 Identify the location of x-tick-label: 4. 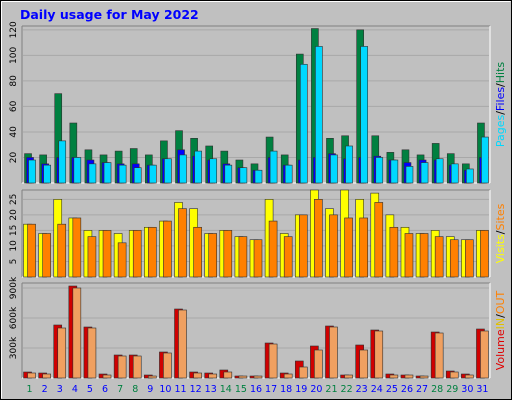
(75, 389).